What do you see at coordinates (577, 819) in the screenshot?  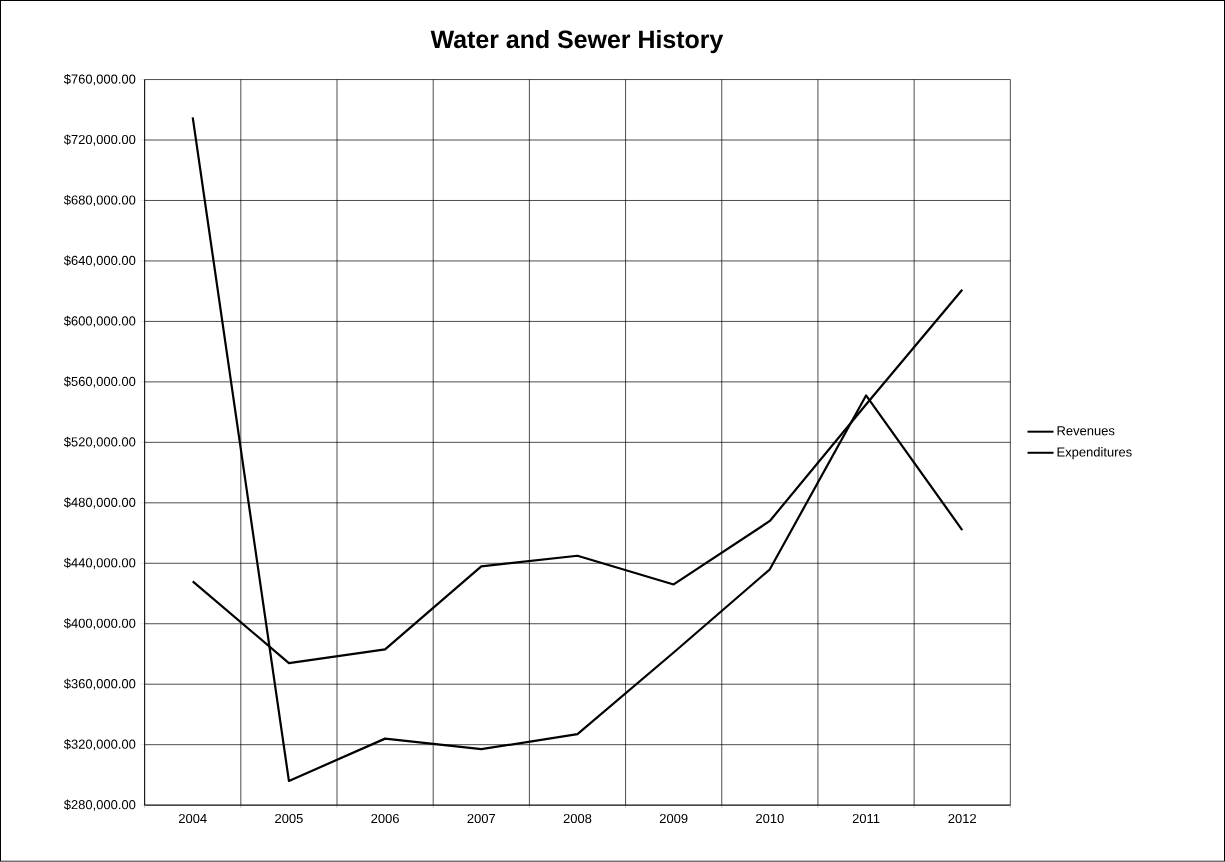 I see `x-tick-label: 2008` at bounding box center [577, 819].